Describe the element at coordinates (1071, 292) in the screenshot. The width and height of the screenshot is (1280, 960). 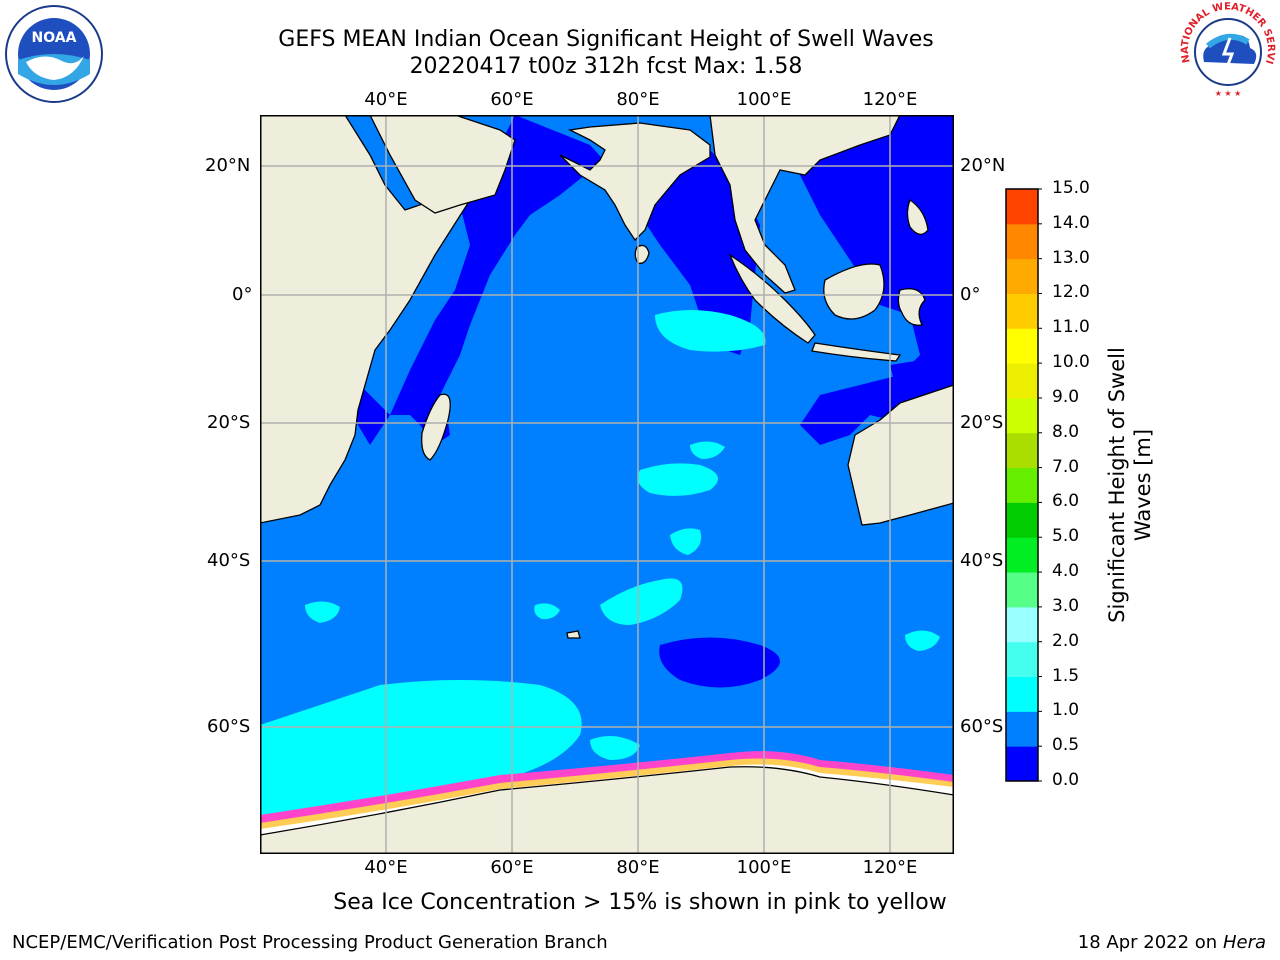
I see `colorbar-tick-label: 12.0` at that location.